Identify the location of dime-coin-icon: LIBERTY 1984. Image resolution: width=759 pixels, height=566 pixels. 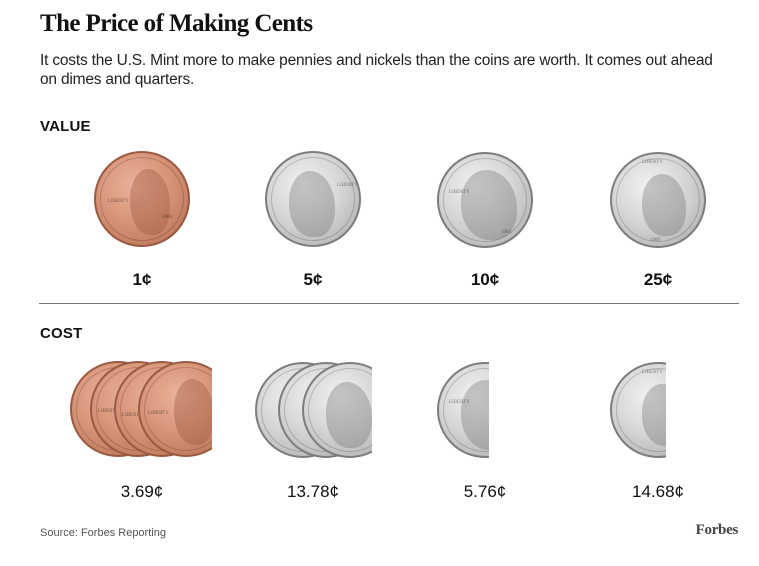
(485, 200).